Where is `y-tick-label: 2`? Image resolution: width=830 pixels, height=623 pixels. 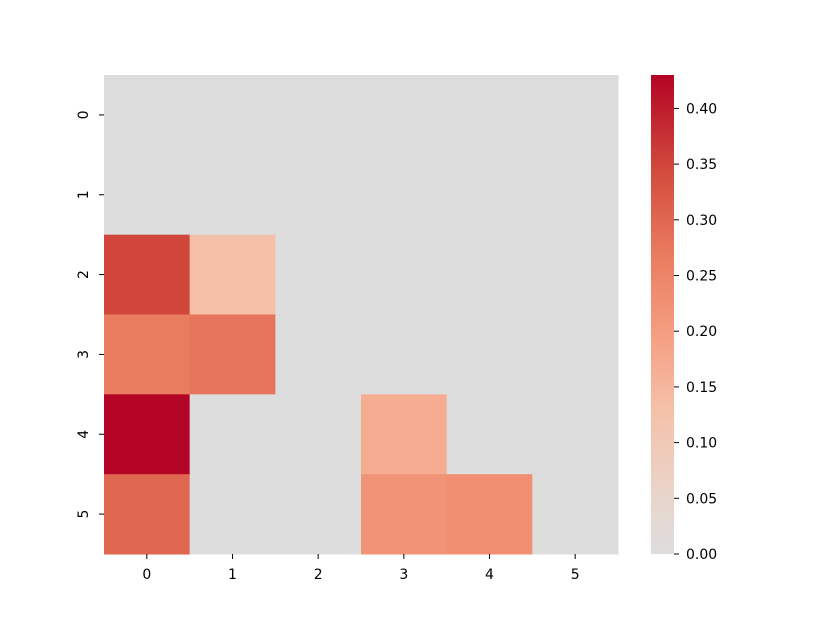 y-tick-label: 2 is located at coordinates (84, 274).